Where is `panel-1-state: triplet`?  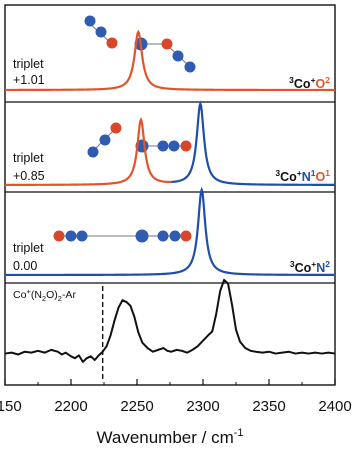 panel-1-state: triplet is located at coordinates (28, 64).